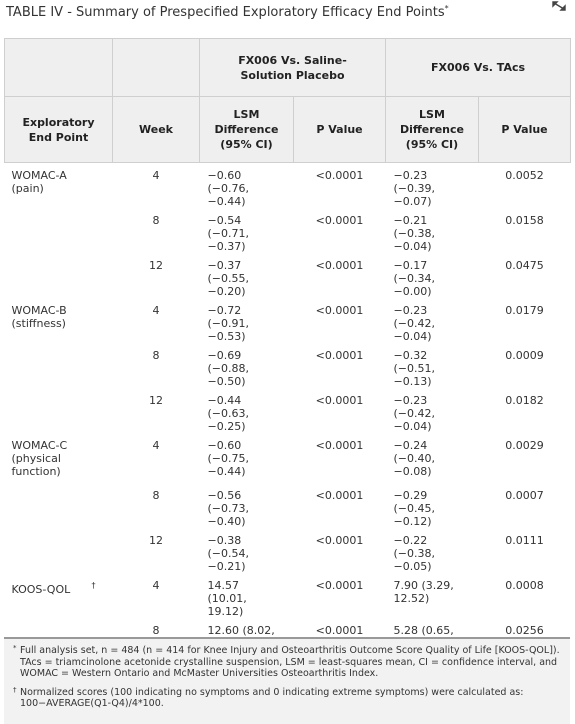  I want to click on p-tacs-cell: 0.0179, so click(525, 320).